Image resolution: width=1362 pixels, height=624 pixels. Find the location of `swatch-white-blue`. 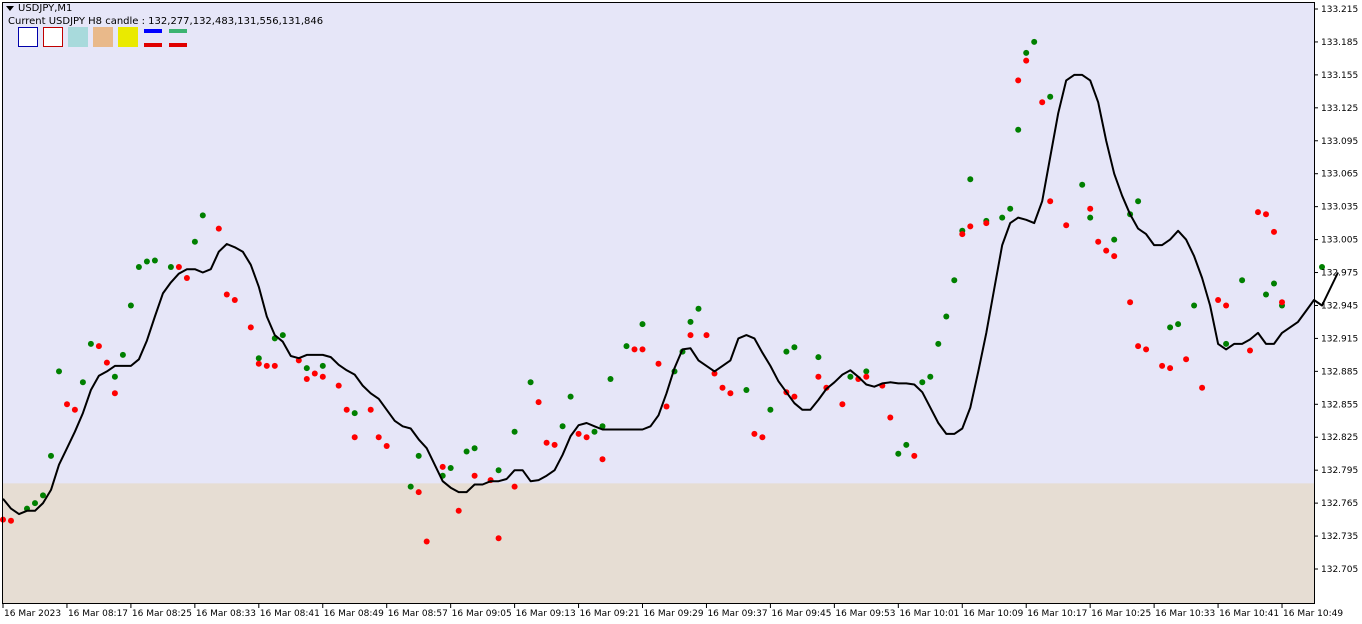

swatch-white-blue is located at coordinates (28, 37).